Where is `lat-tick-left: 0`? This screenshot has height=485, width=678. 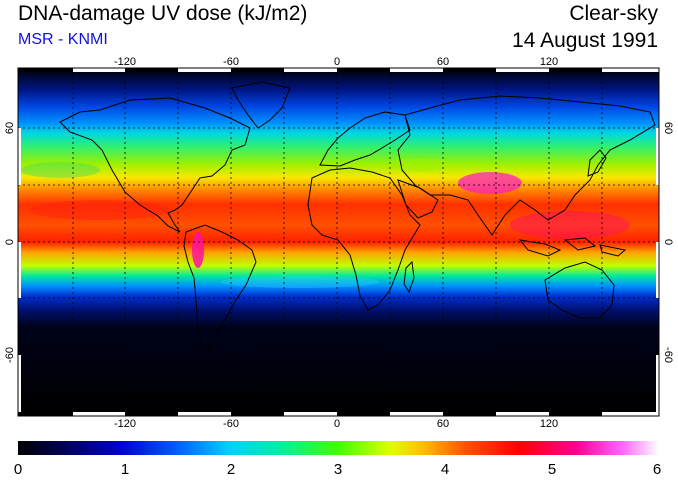 lat-tick-left: 0 is located at coordinates (10, 242).